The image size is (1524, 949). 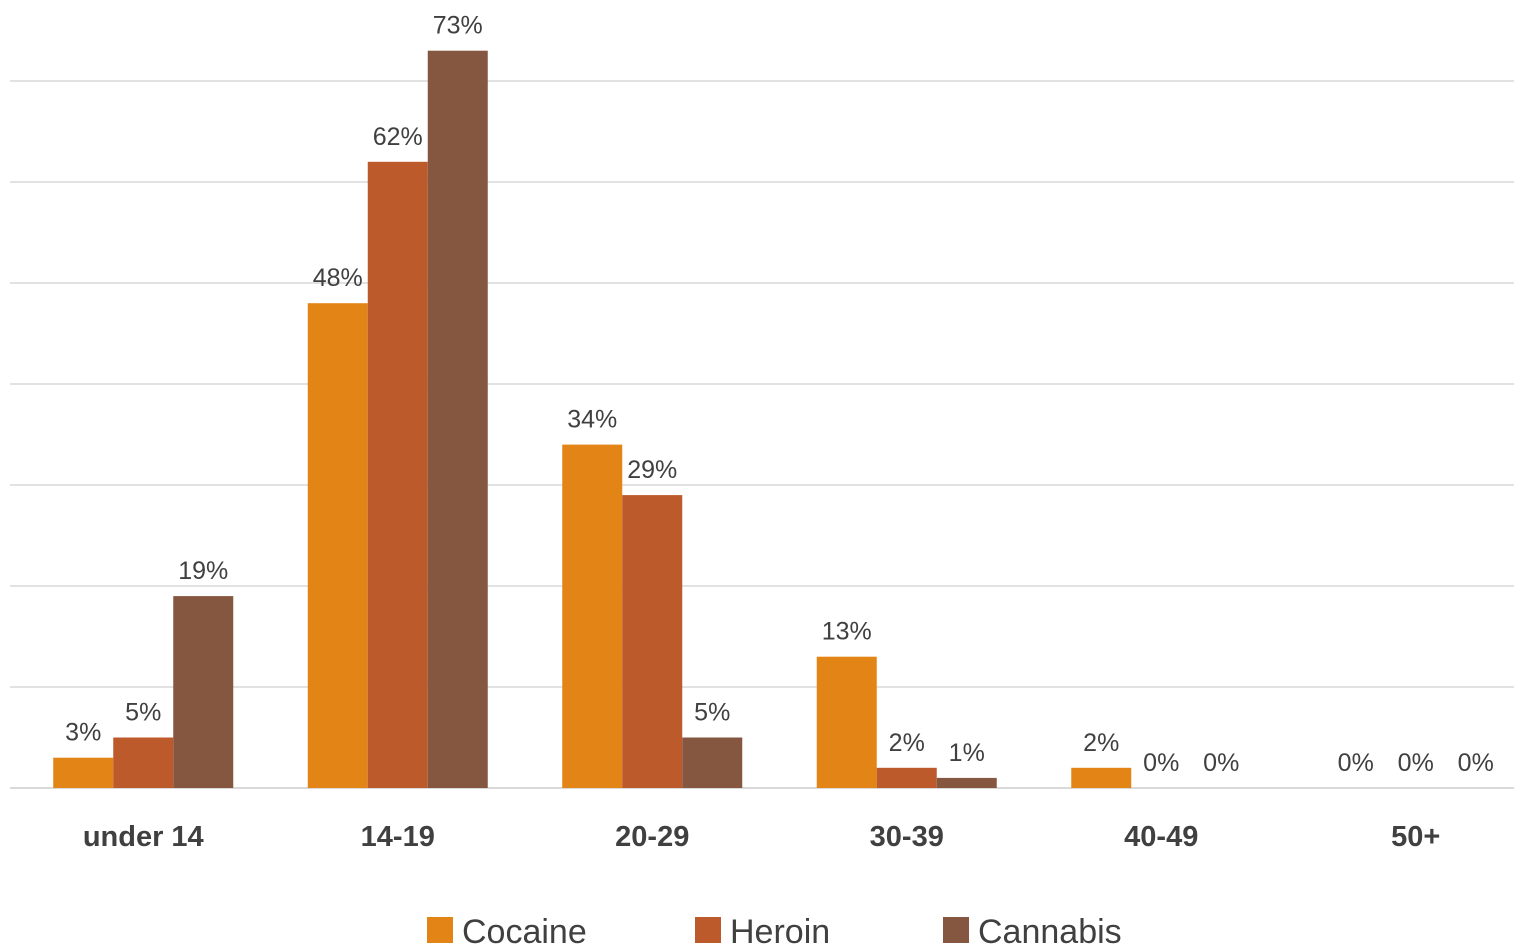 I want to click on legend: Cocaine Heroin Cannabis, so click(x=774, y=931).